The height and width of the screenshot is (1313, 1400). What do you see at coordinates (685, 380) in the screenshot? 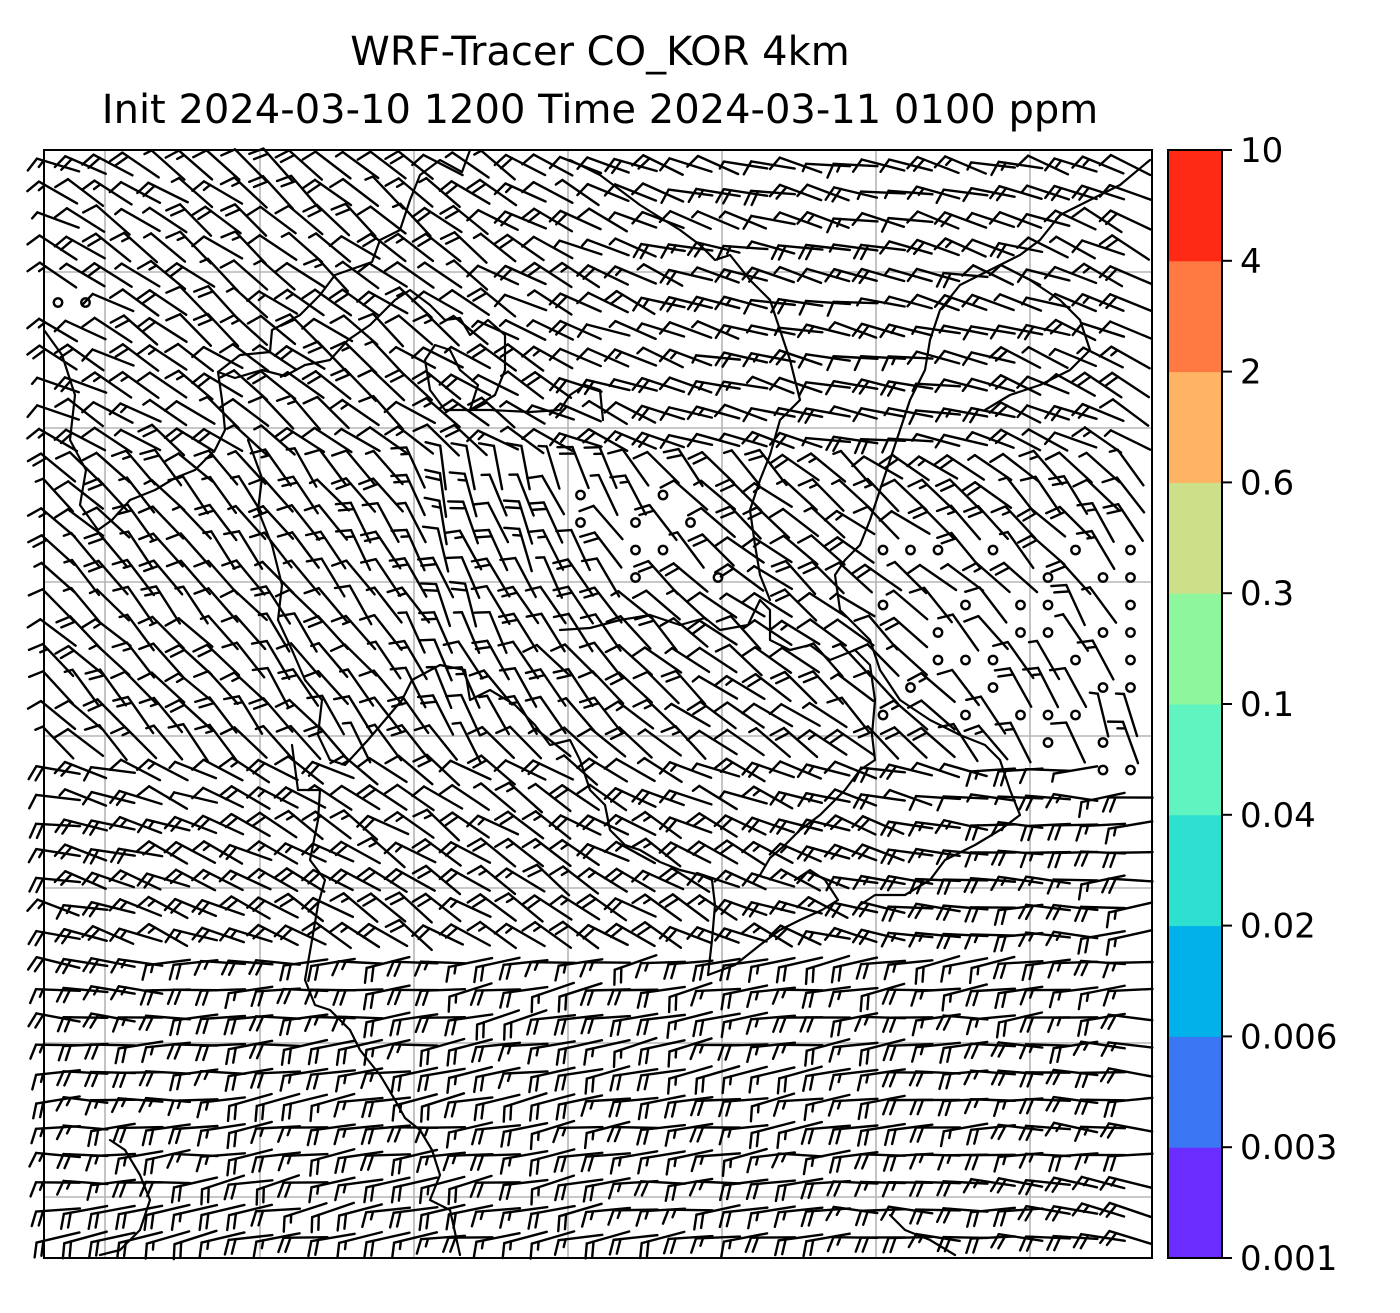
I see `coastline-russia-east` at bounding box center [685, 380].